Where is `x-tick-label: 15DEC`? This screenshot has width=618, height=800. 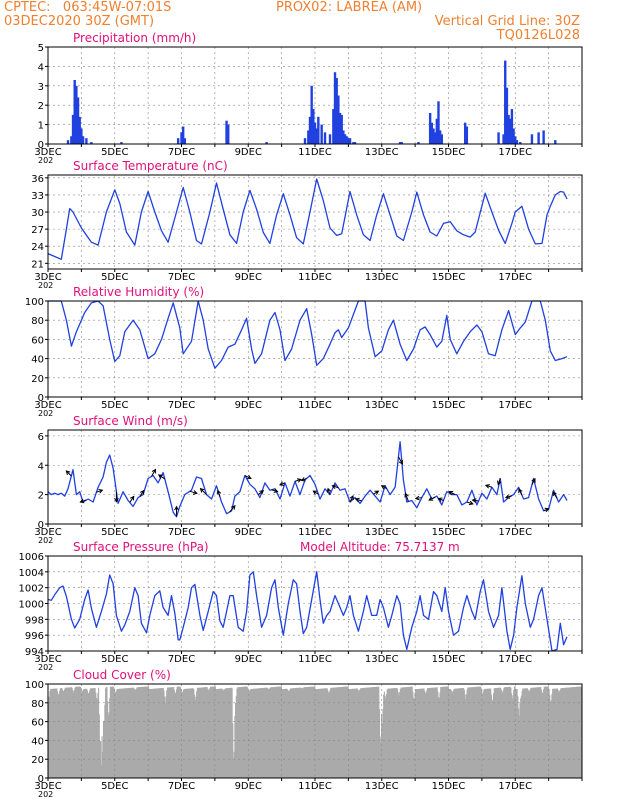
x-tick-label: 15DEC is located at coordinates (449, 786).